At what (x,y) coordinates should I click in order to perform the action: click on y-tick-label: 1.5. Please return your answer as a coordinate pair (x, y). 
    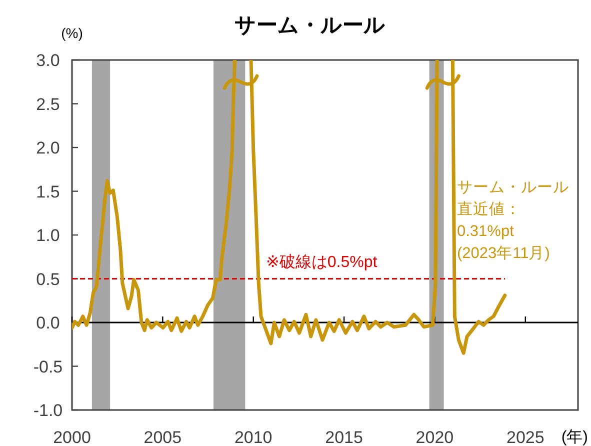
    Looking at the image, I should click on (48, 192).